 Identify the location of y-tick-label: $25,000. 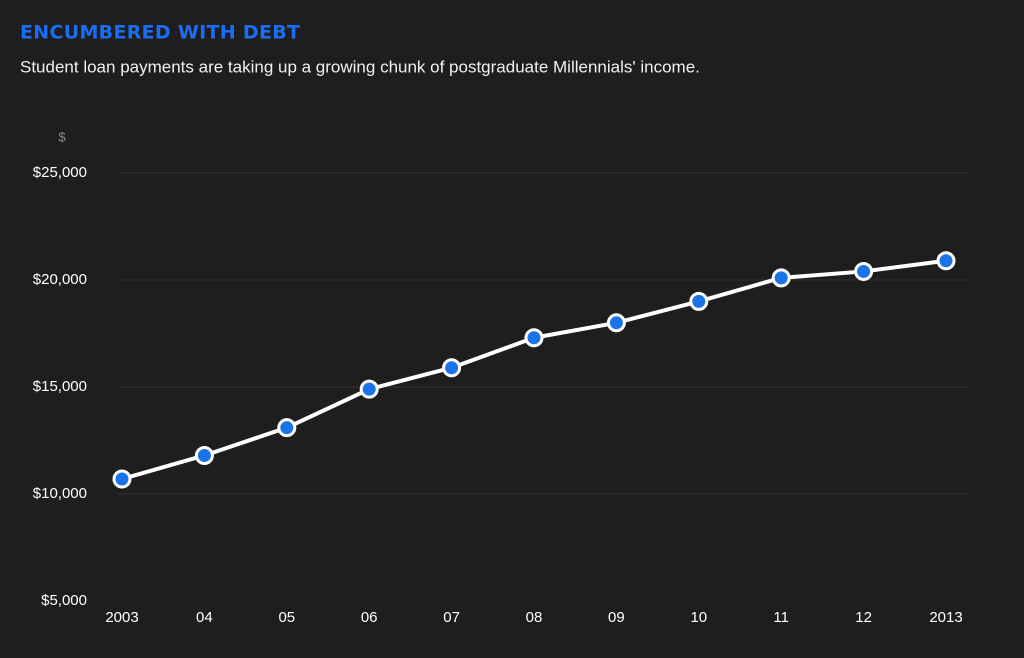
(60, 172).